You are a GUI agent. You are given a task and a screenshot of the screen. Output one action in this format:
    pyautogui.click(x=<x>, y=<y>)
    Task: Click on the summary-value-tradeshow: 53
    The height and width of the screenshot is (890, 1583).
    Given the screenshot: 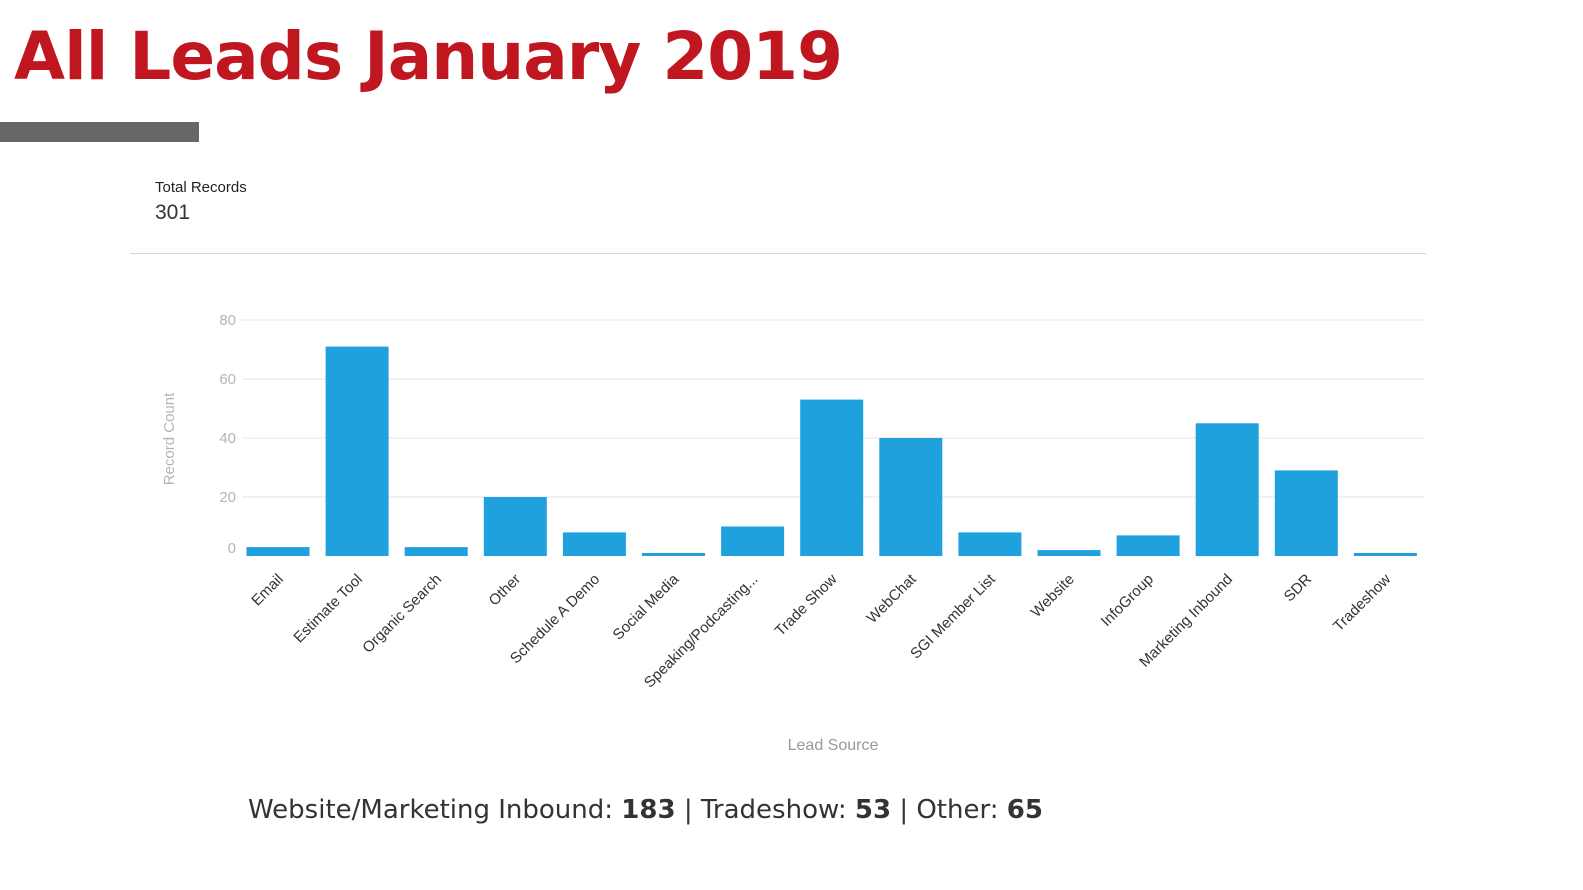 What is the action you would take?
    pyautogui.click(x=873, y=810)
    